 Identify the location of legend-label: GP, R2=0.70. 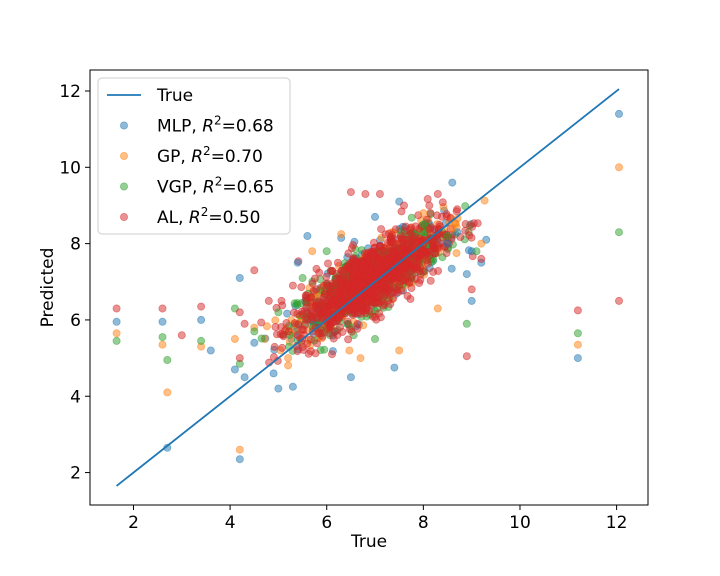
(210, 155).